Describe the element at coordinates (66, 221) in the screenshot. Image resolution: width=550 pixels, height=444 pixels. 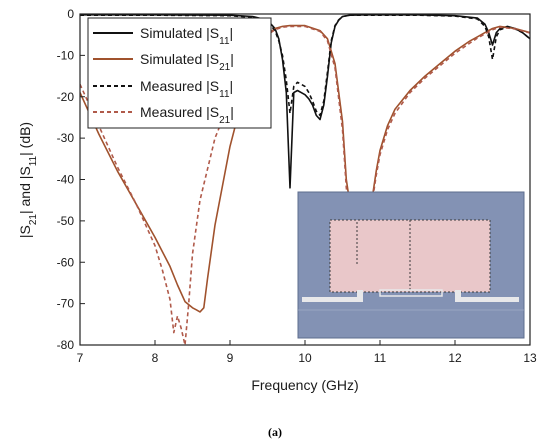
I see `y-tick-label-5: -50` at that location.